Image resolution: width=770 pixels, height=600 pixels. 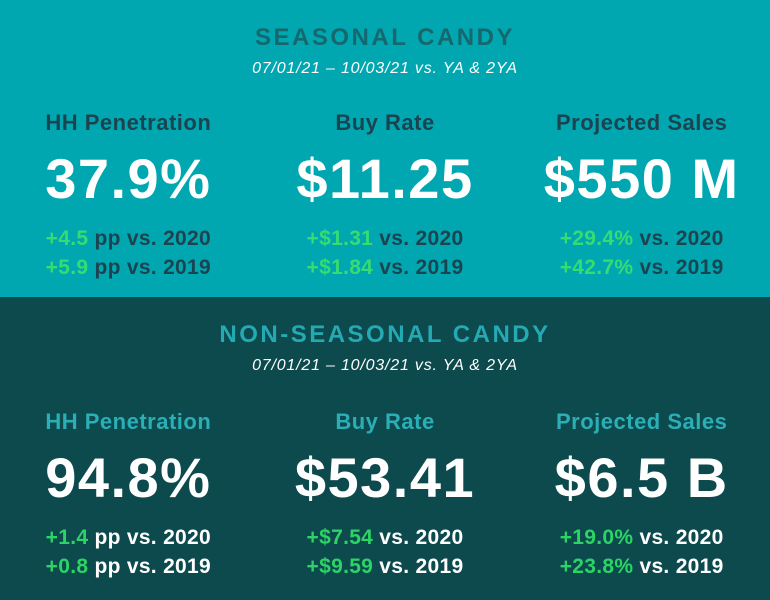 What do you see at coordinates (596, 566) in the screenshot?
I see `change-delta: +23.8%` at bounding box center [596, 566].